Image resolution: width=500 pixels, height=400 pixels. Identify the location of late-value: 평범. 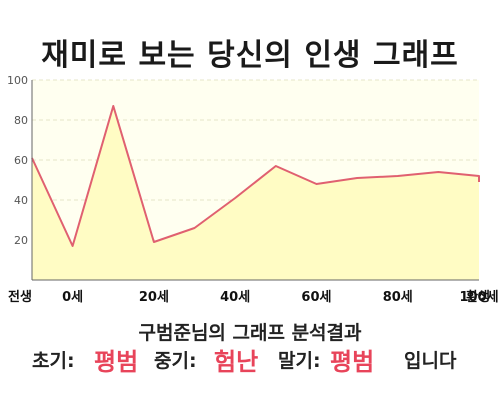
(352, 362).